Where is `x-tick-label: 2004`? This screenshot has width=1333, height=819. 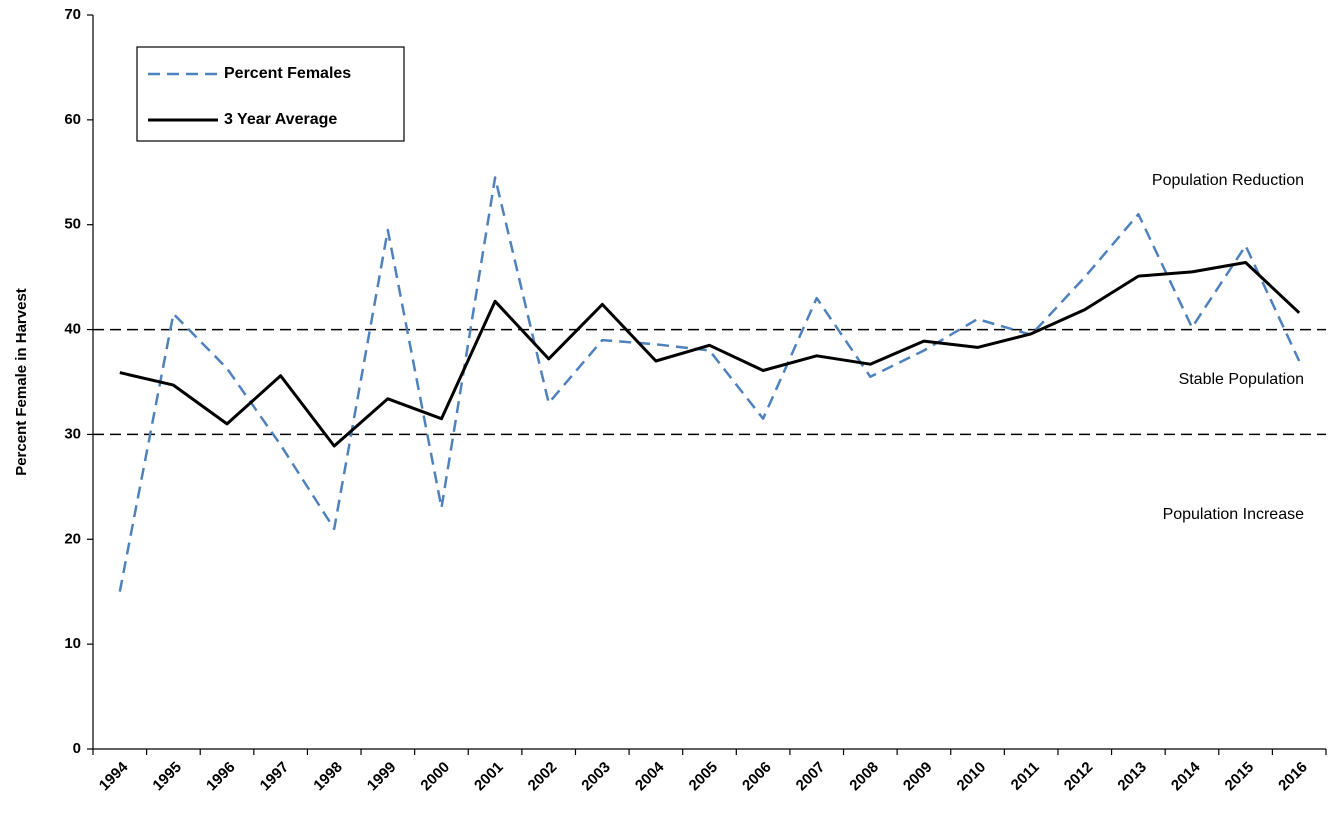 x-tick-label: 2004 is located at coordinates (650, 776).